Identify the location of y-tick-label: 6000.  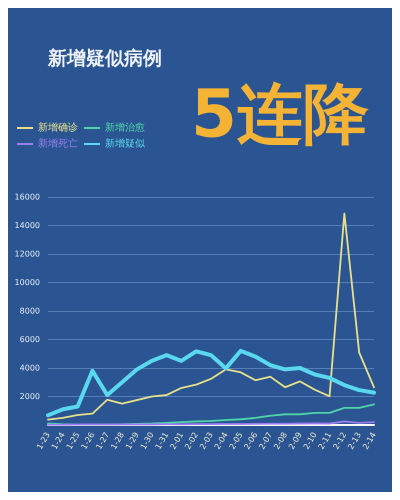
(30, 339).